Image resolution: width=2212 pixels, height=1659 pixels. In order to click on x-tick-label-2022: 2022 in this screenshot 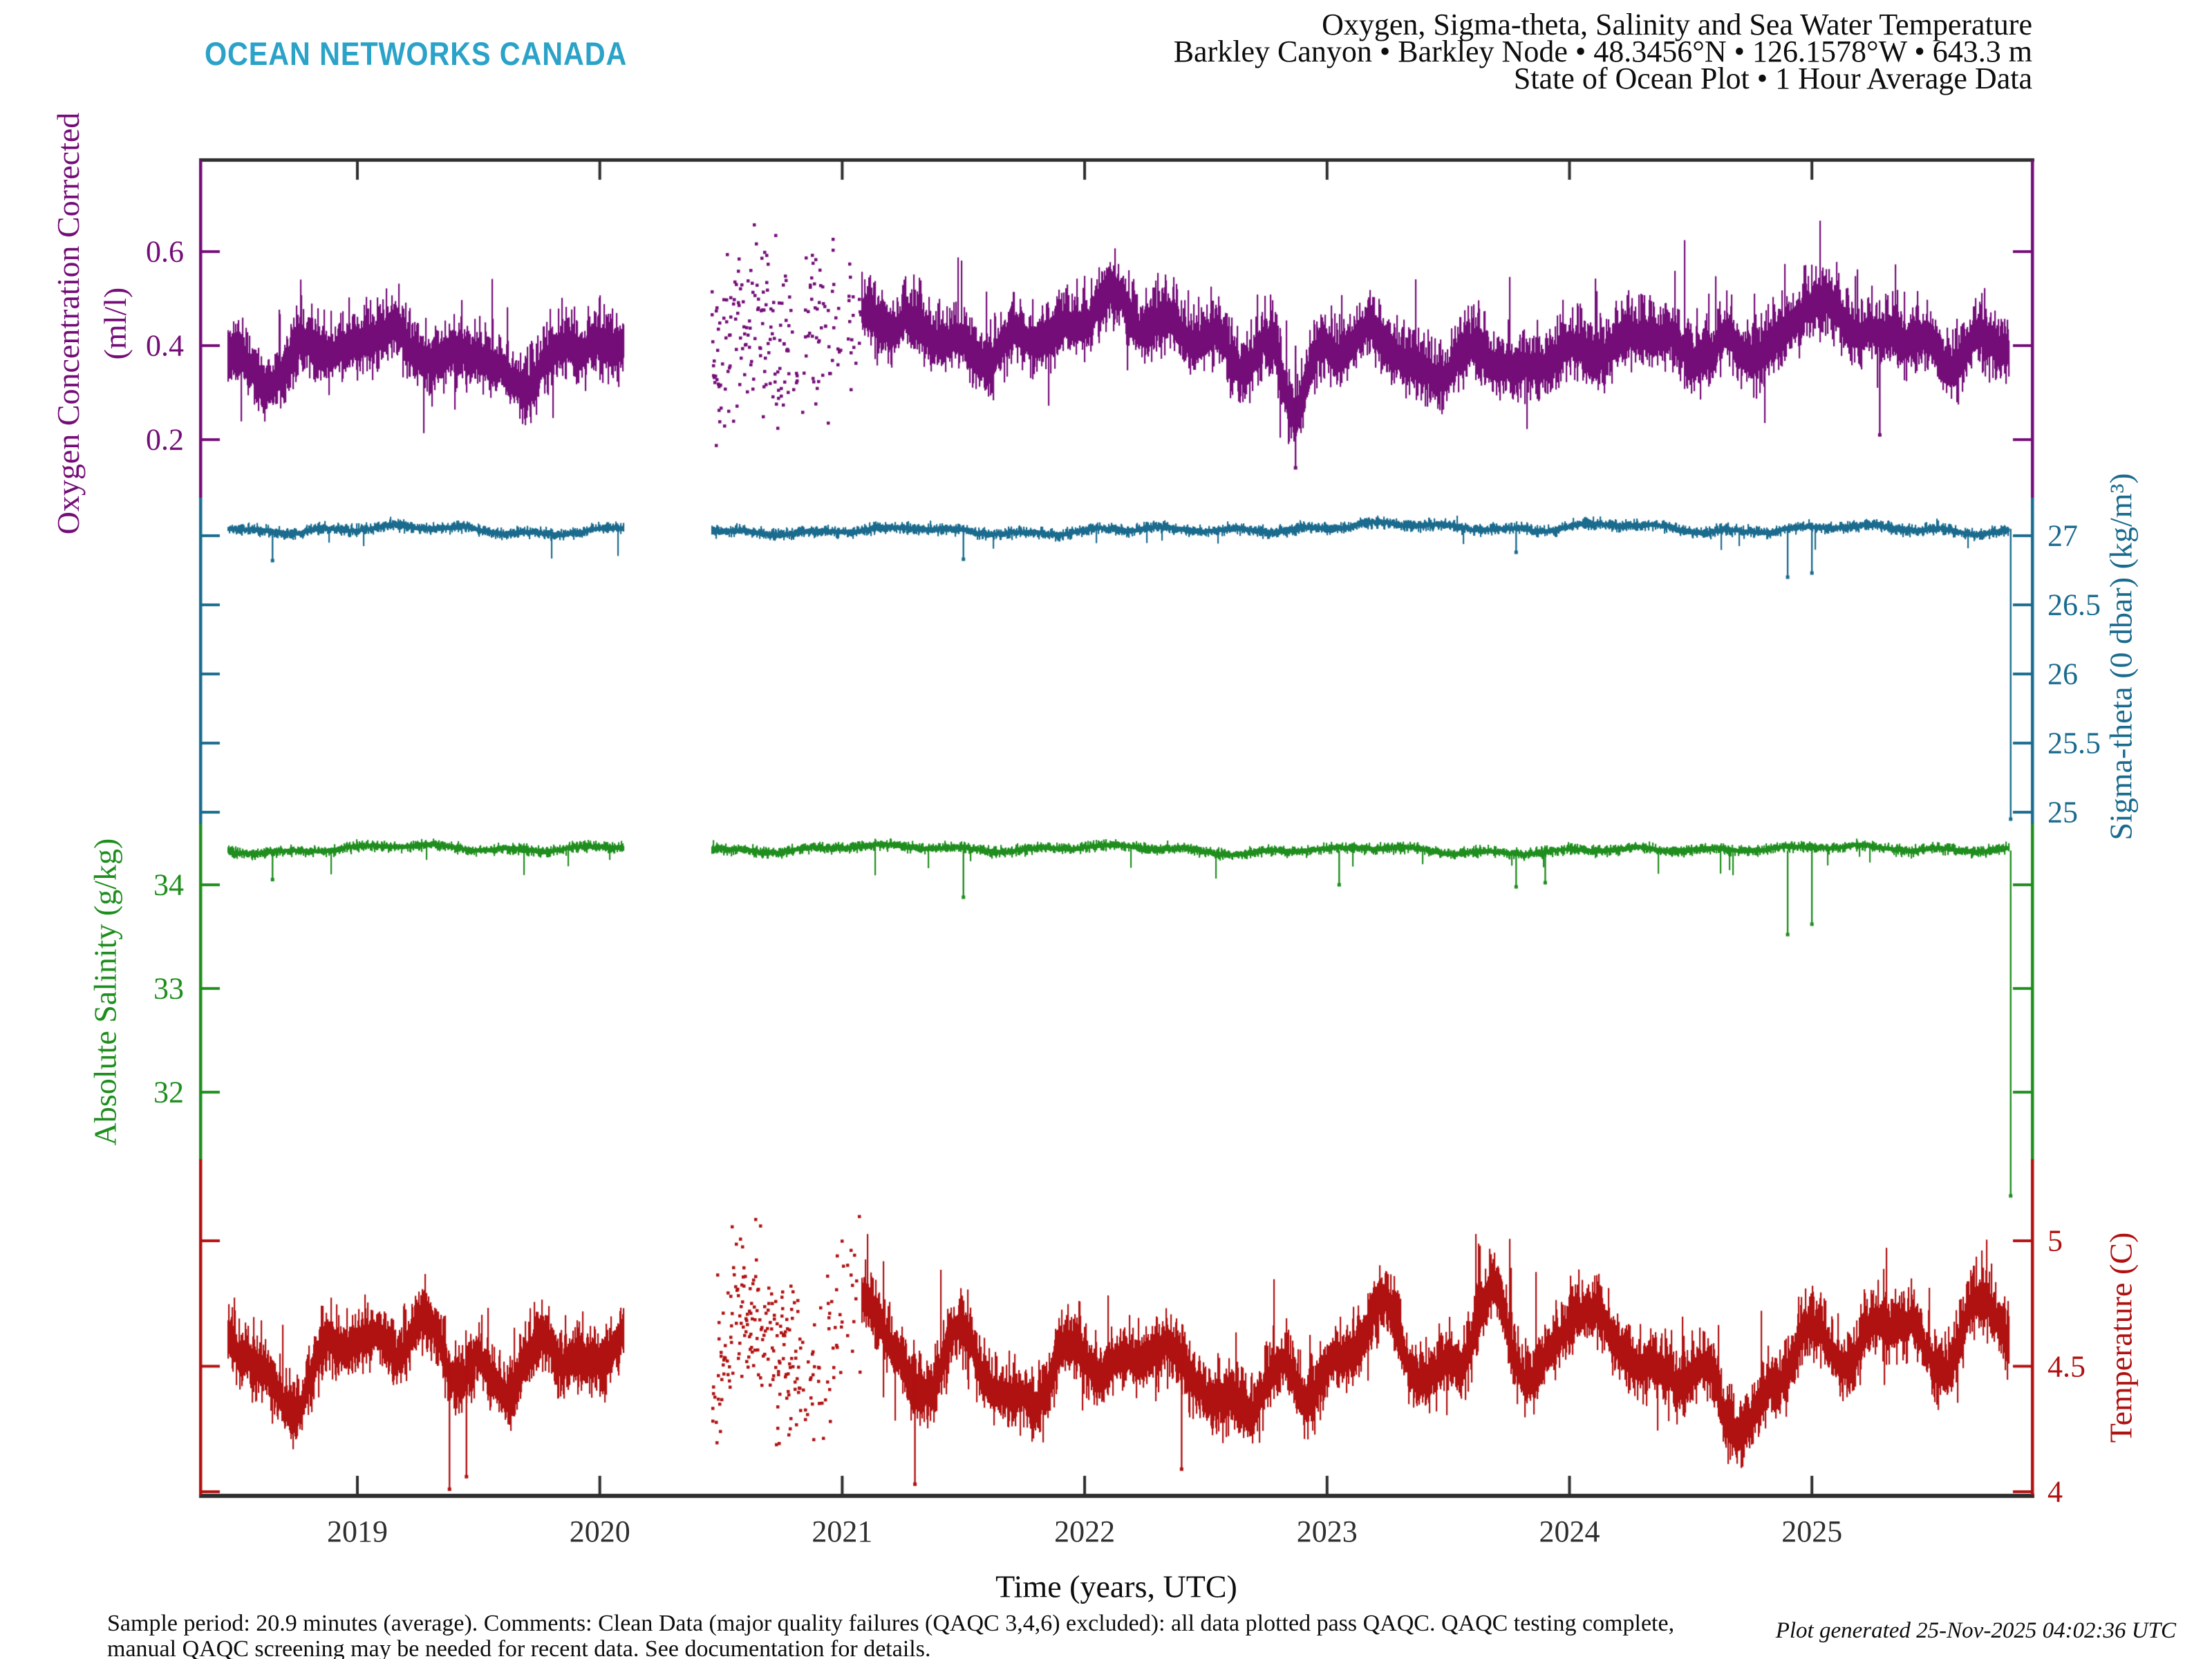, I will do `click(1085, 1531)`.